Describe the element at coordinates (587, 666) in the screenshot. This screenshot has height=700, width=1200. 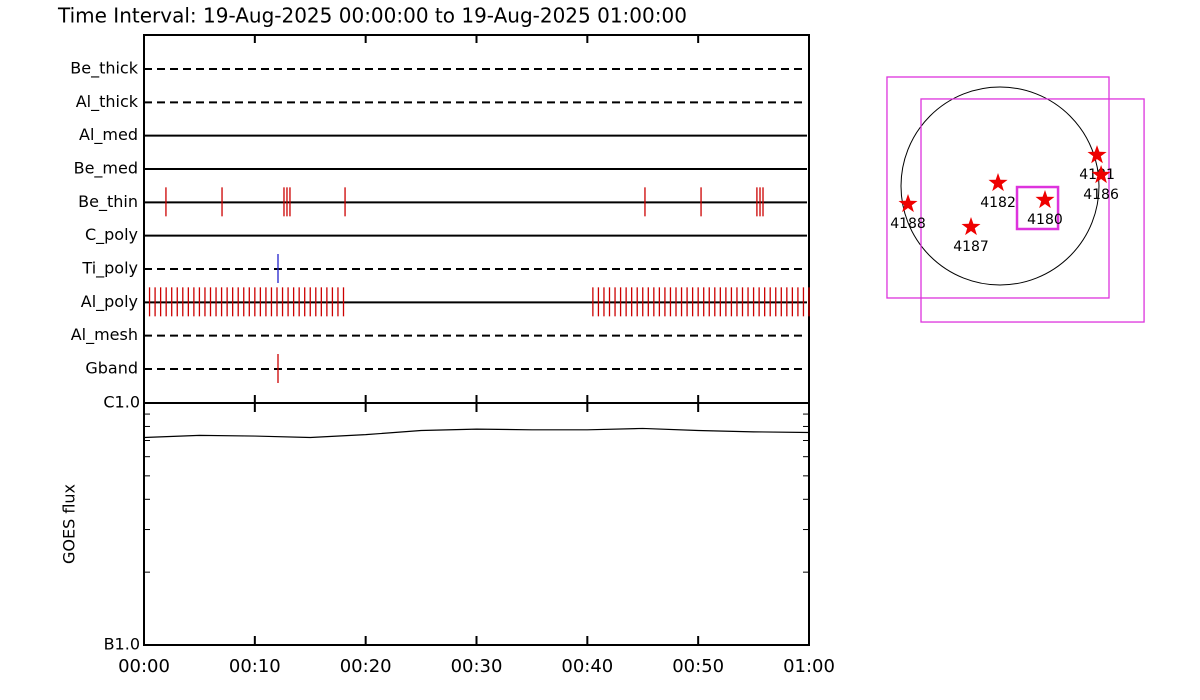
I see `x-tick-label: 00:40` at that location.